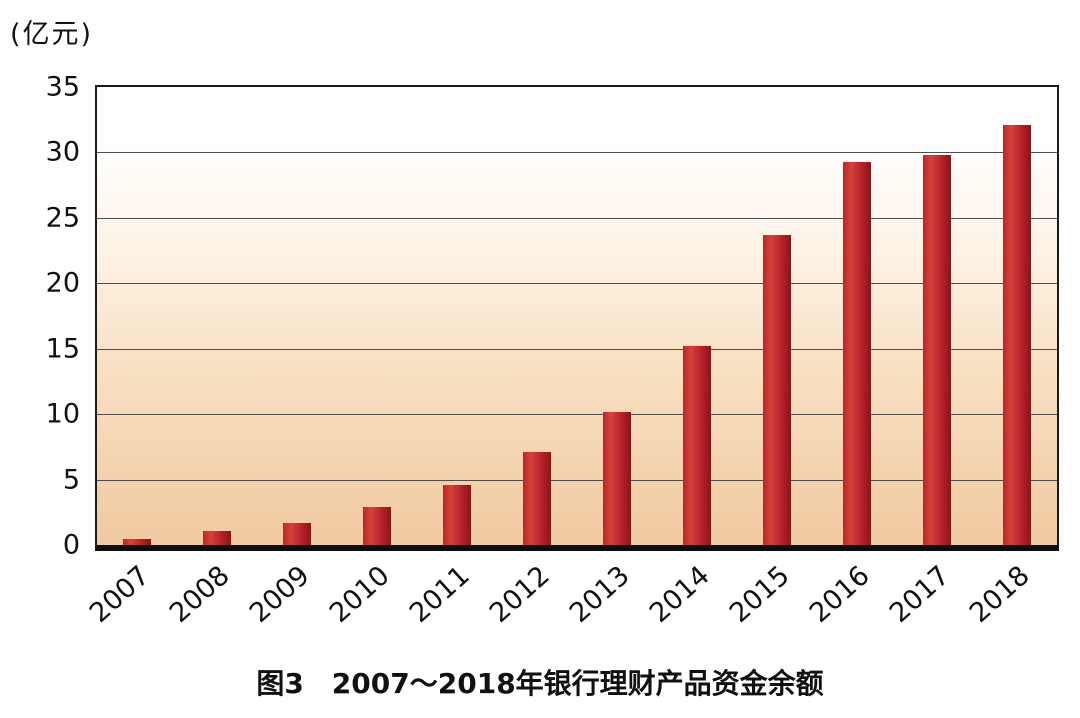 This screenshot has width=1080, height=718. I want to click on y-tick-label: 20, so click(62, 283).